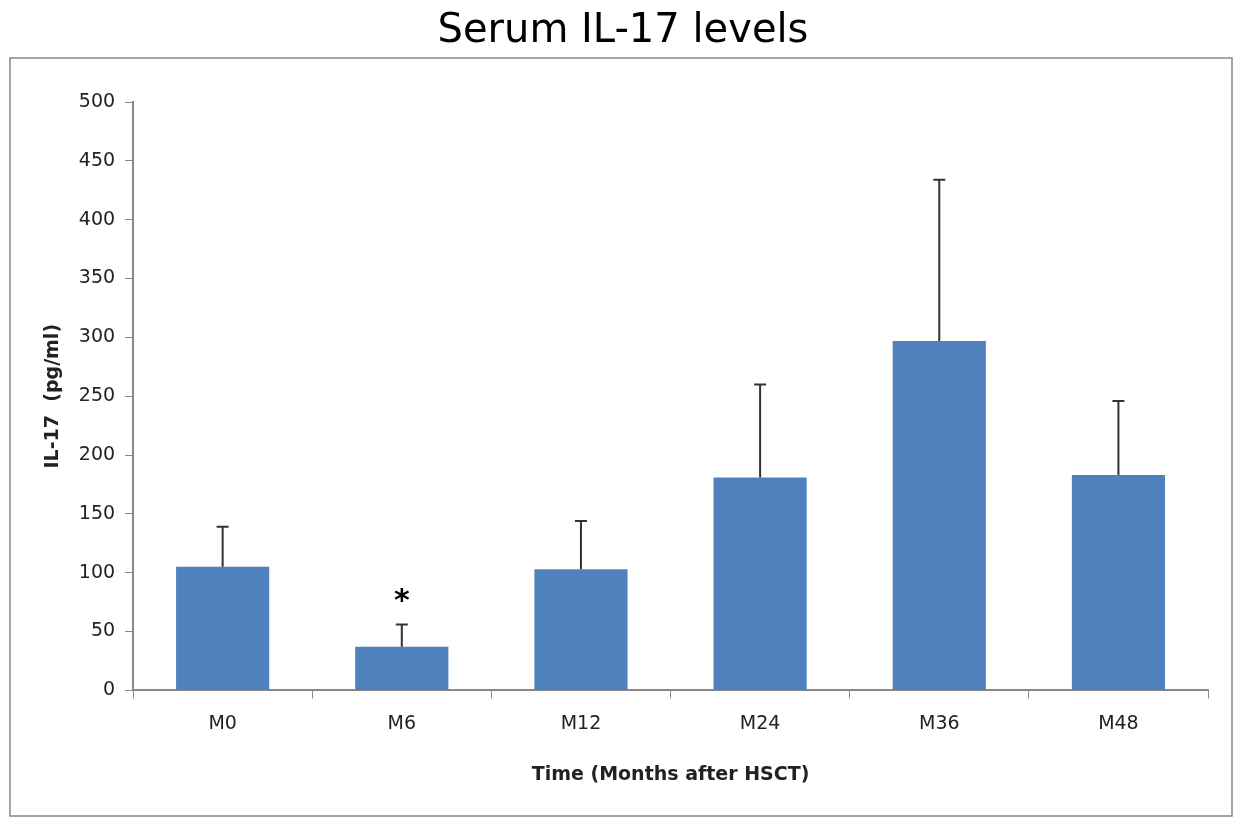 The width and height of the screenshot is (1242, 828). Describe the element at coordinates (97, 217) in the screenshot. I see `y-tick-label: 400` at that location.